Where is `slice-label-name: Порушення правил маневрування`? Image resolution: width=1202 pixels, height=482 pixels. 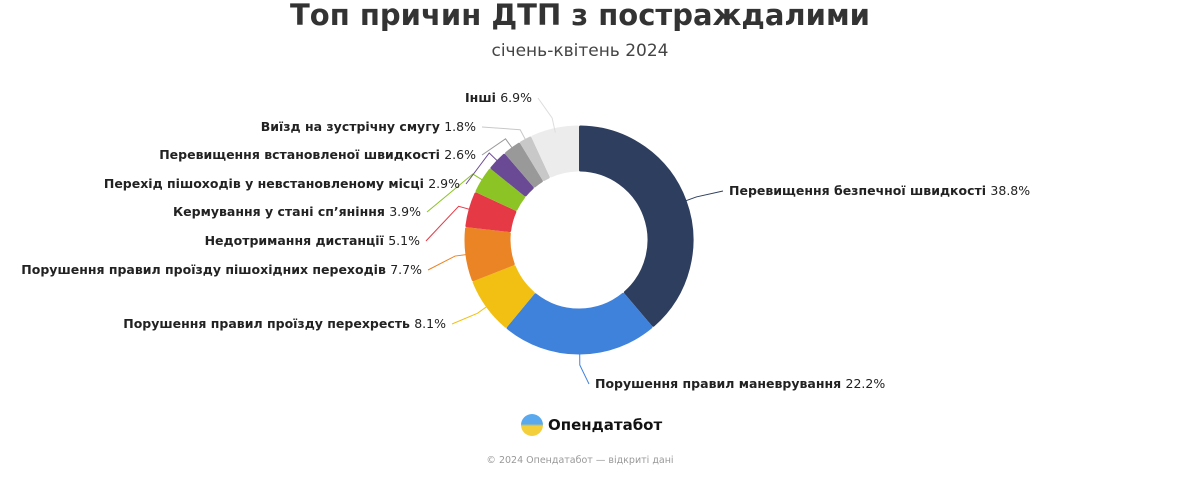
slice-label-name: Порушення правил маневрування is located at coordinates (720, 383).